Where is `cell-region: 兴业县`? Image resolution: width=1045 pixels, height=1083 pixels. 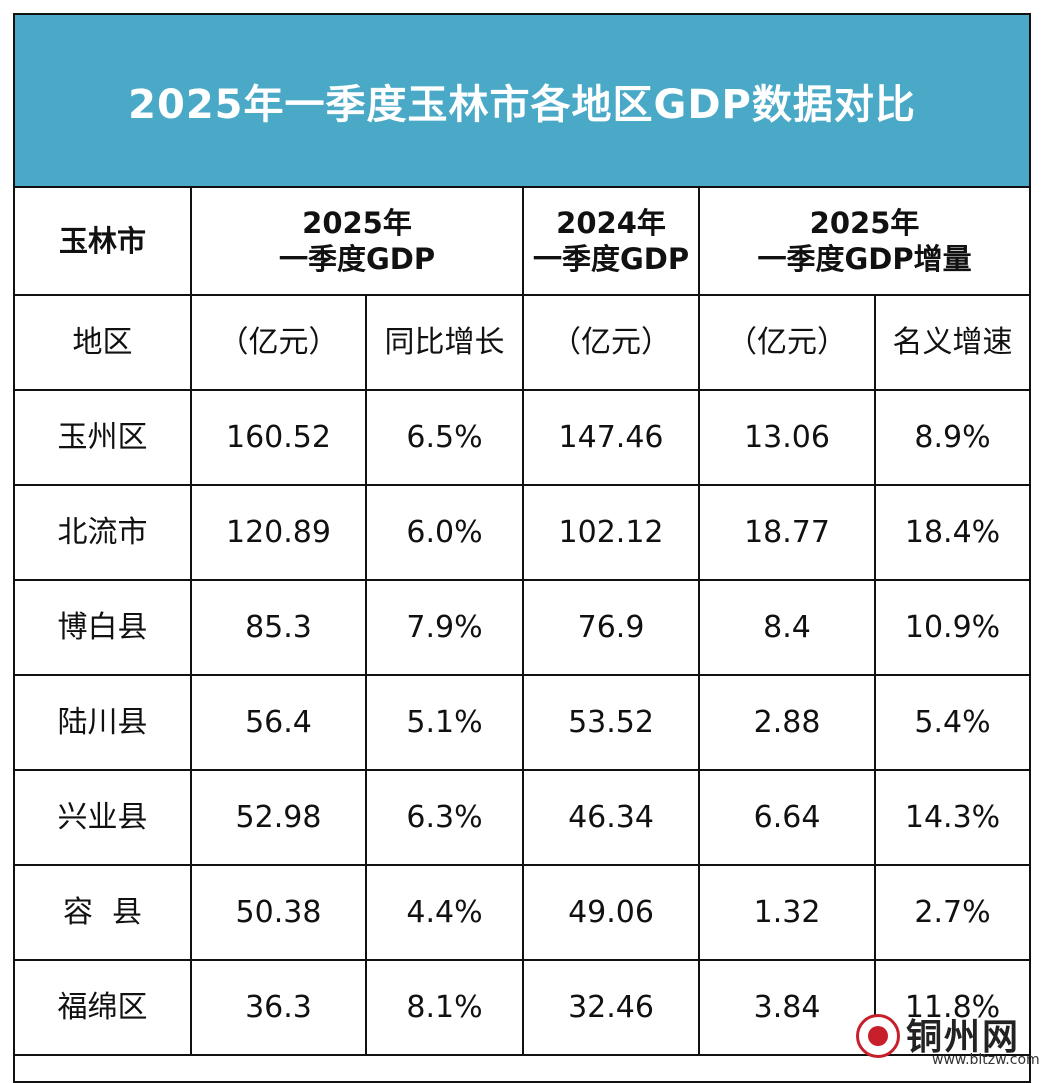 cell-region: 兴业县 is located at coordinates (103, 817).